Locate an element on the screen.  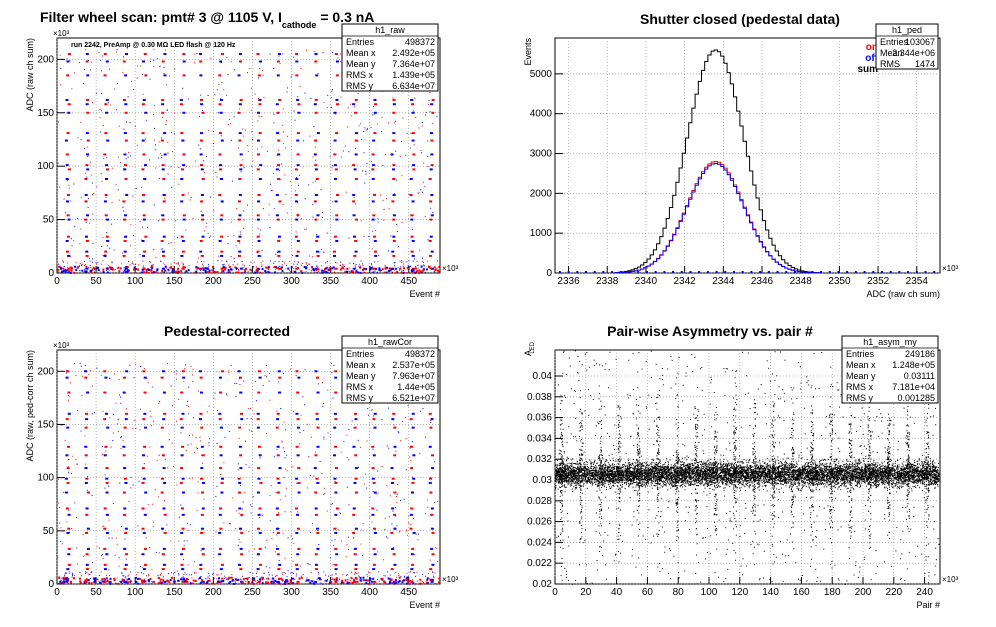
chart-title: Pedestal-corrected is located at coordinates (227, 331).